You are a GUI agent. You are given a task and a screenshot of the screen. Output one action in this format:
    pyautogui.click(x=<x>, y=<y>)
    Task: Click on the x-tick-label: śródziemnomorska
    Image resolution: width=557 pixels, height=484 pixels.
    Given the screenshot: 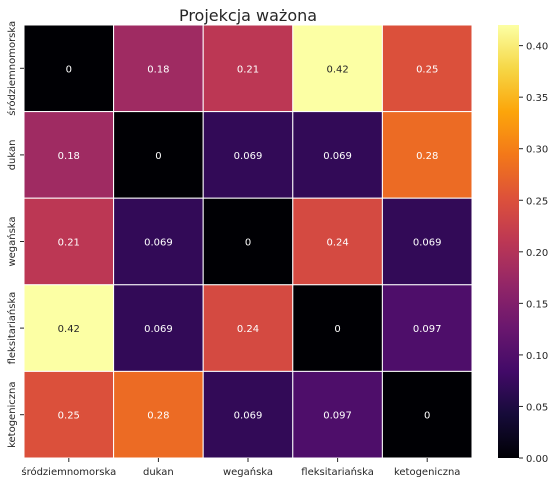 What is the action you would take?
    pyautogui.click(x=68, y=472)
    